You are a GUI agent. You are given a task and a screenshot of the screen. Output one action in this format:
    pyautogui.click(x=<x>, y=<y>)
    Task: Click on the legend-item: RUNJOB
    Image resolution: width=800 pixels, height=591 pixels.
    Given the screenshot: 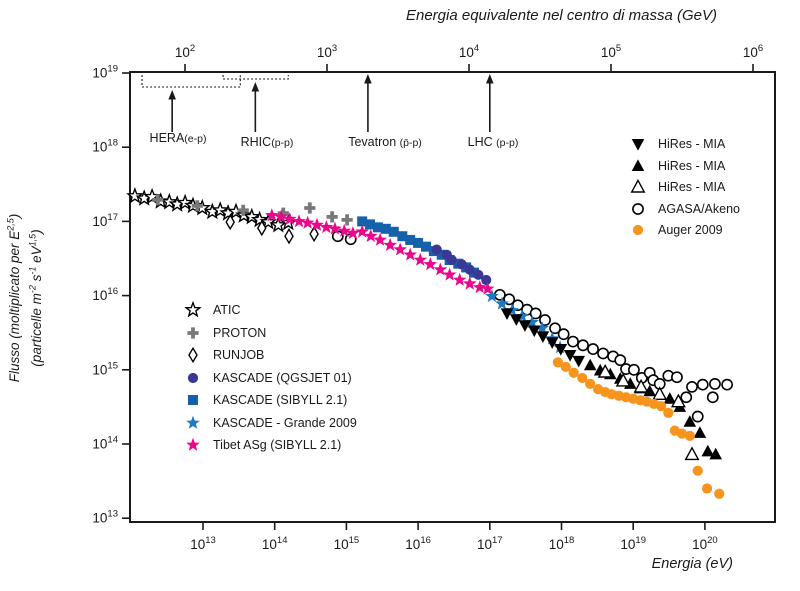 What is the action you would take?
    pyautogui.click(x=223, y=355)
    